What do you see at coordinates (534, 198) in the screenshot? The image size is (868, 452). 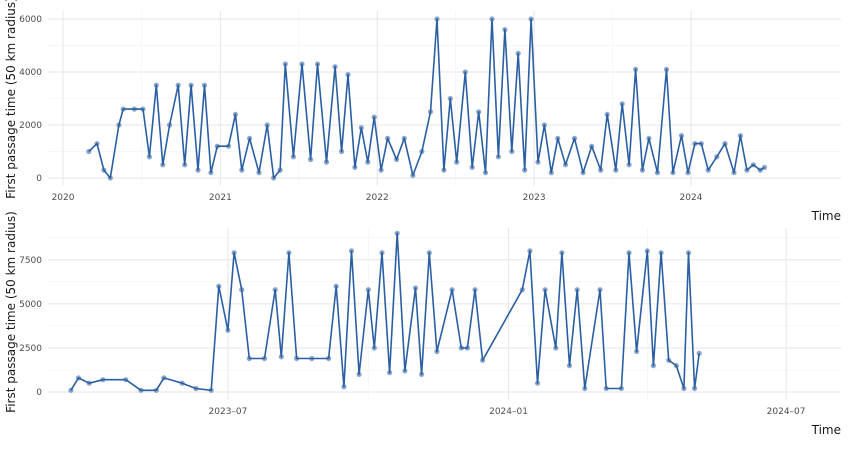 I see `x-tick-label: 2023` at bounding box center [534, 198].